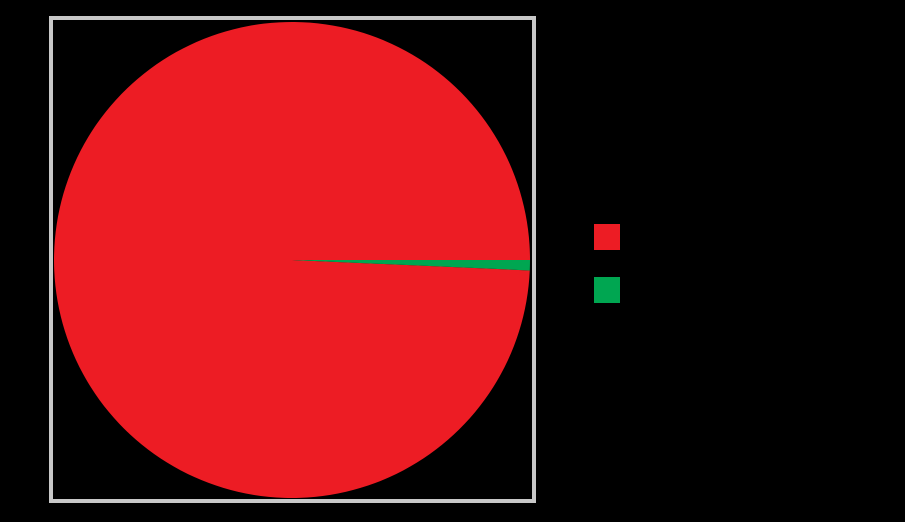  I want to click on legend, so click(607, 263).